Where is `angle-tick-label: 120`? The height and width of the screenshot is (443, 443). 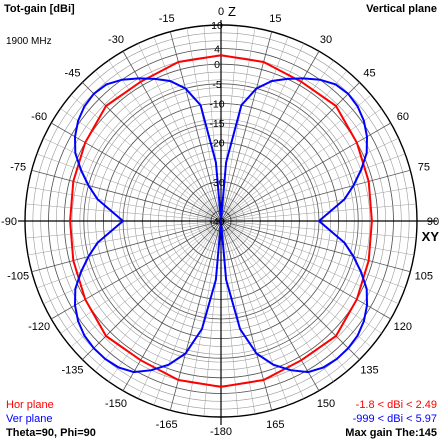
angle-tick-label: 120 is located at coordinates (403, 327).